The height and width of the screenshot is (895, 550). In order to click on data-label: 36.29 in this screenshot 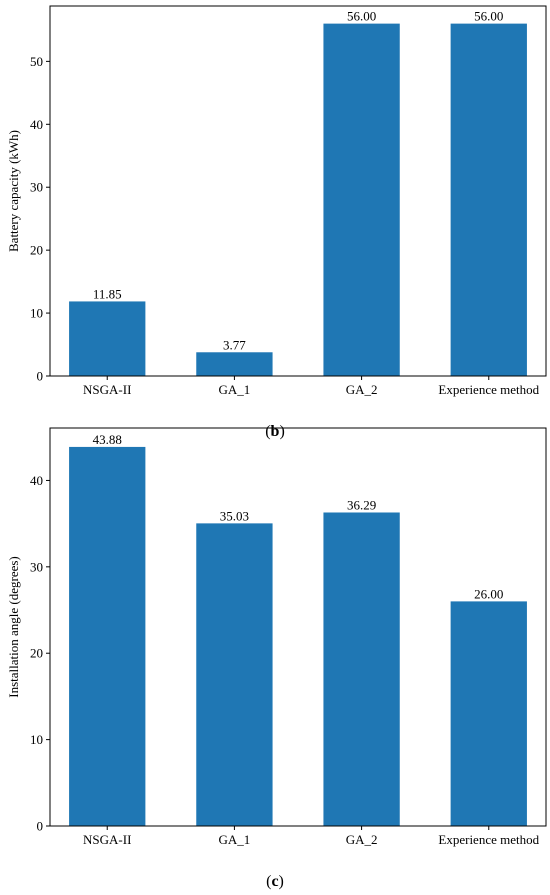, I will do `click(361, 504)`.